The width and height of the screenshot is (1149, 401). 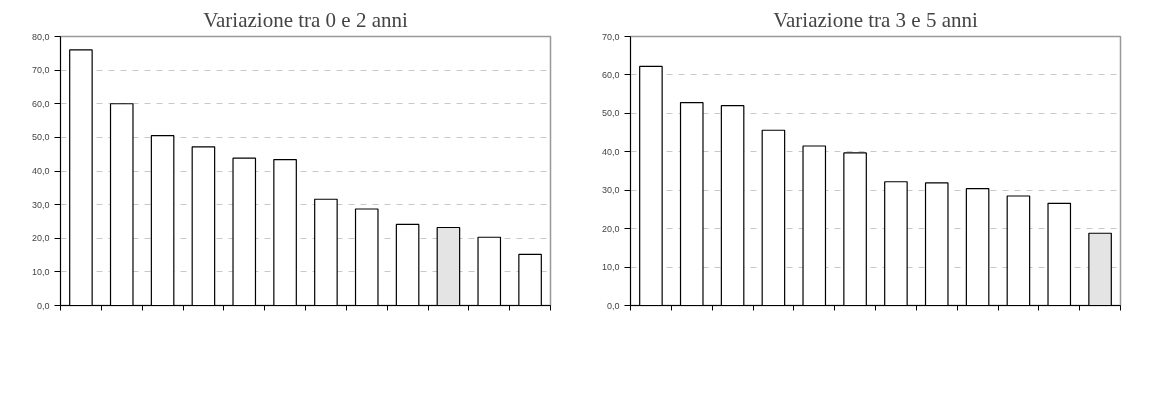 I want to click on chart-title: Variazione tra 3 e 5 anni, so click(x=875, y=19).